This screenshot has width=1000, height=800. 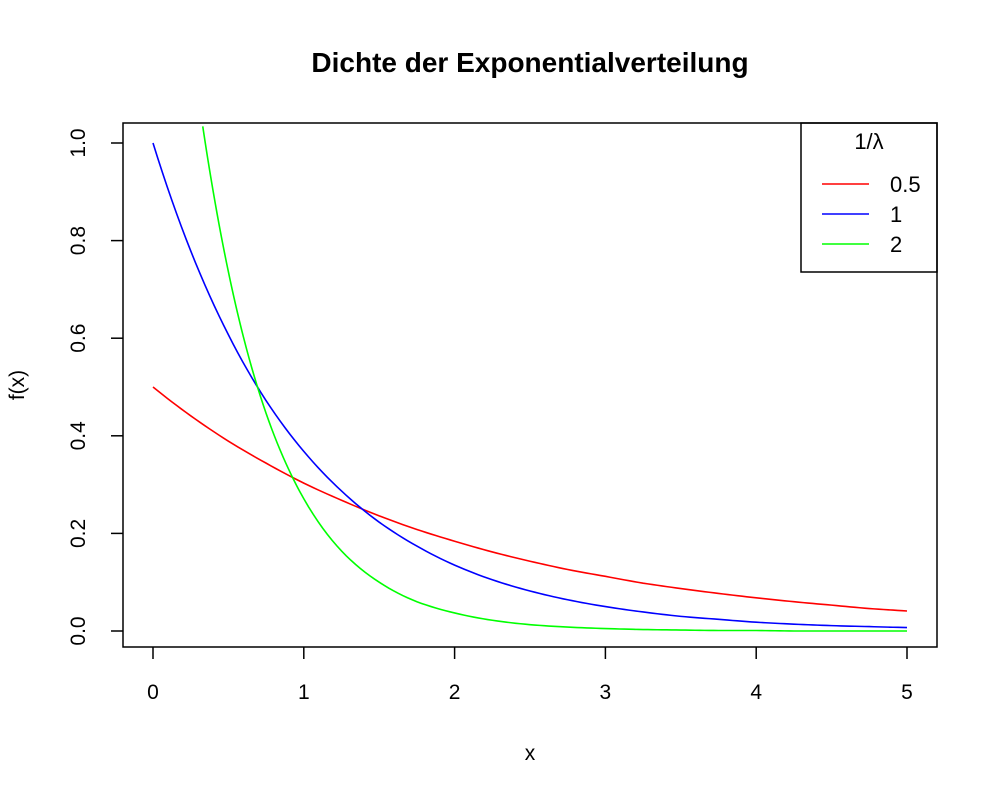 What do you see at coordinates (17, 385) in the screenshot?
I see `y-axis-label: f(x)` at bounding box center [17, 385].